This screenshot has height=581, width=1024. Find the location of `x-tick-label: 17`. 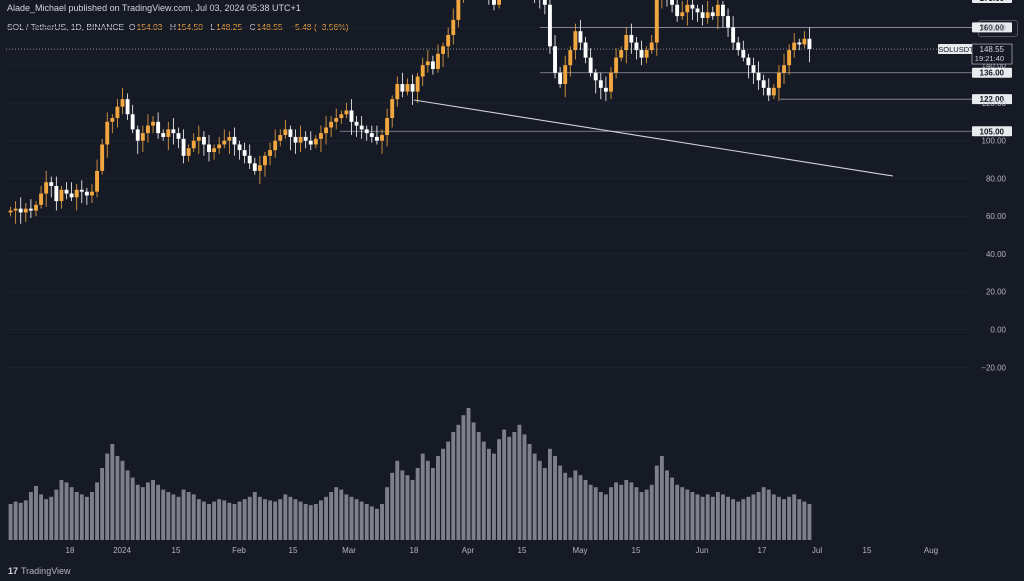

x-tick-label: 17 is located at coordinates (762, 550).